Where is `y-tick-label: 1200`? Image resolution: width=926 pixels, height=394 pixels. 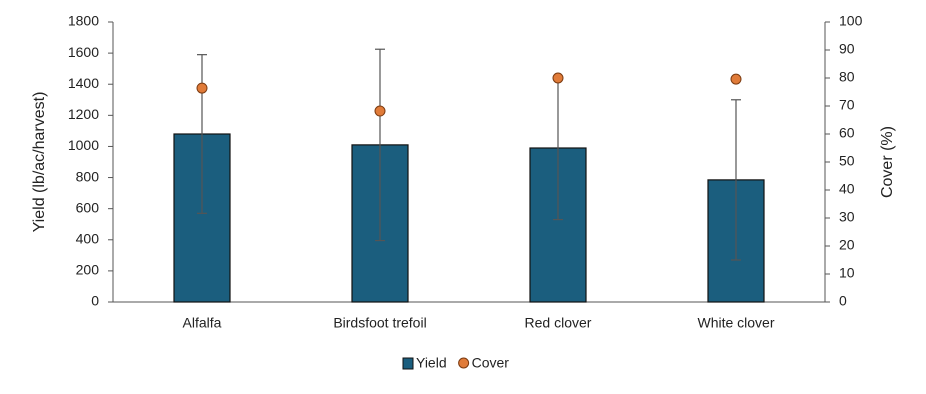 y-tick-label: 1200 is located at coordinates (83, 114).